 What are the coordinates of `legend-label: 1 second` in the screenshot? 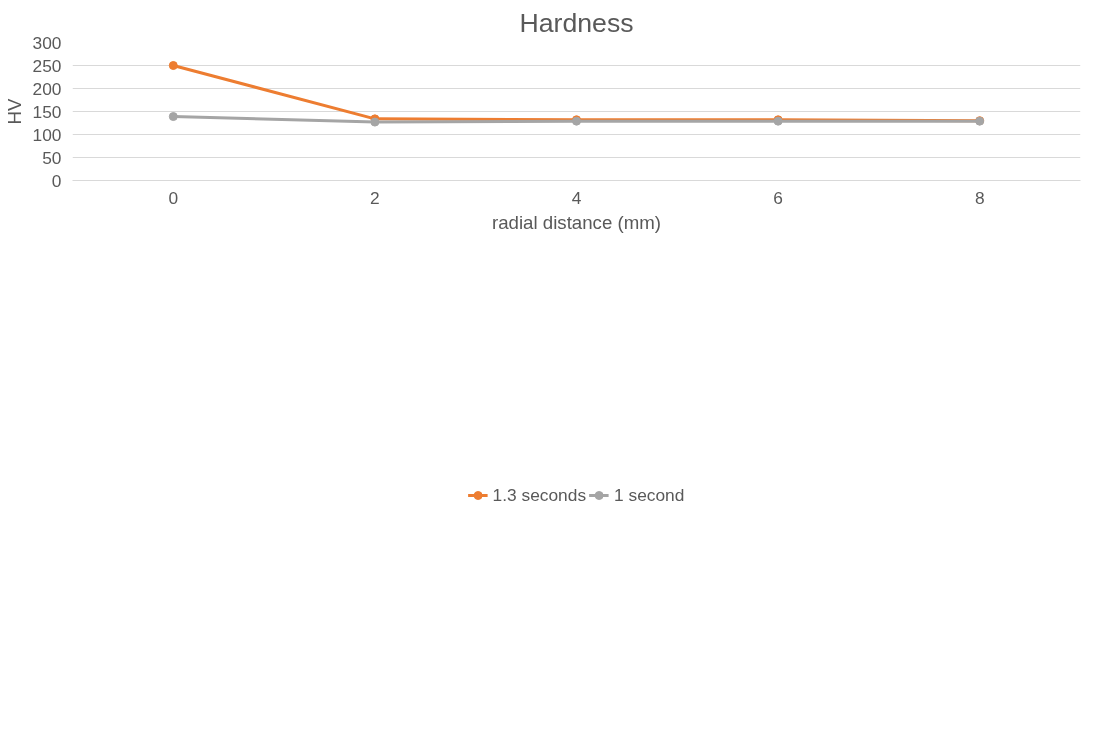 It's located at (649, 495).